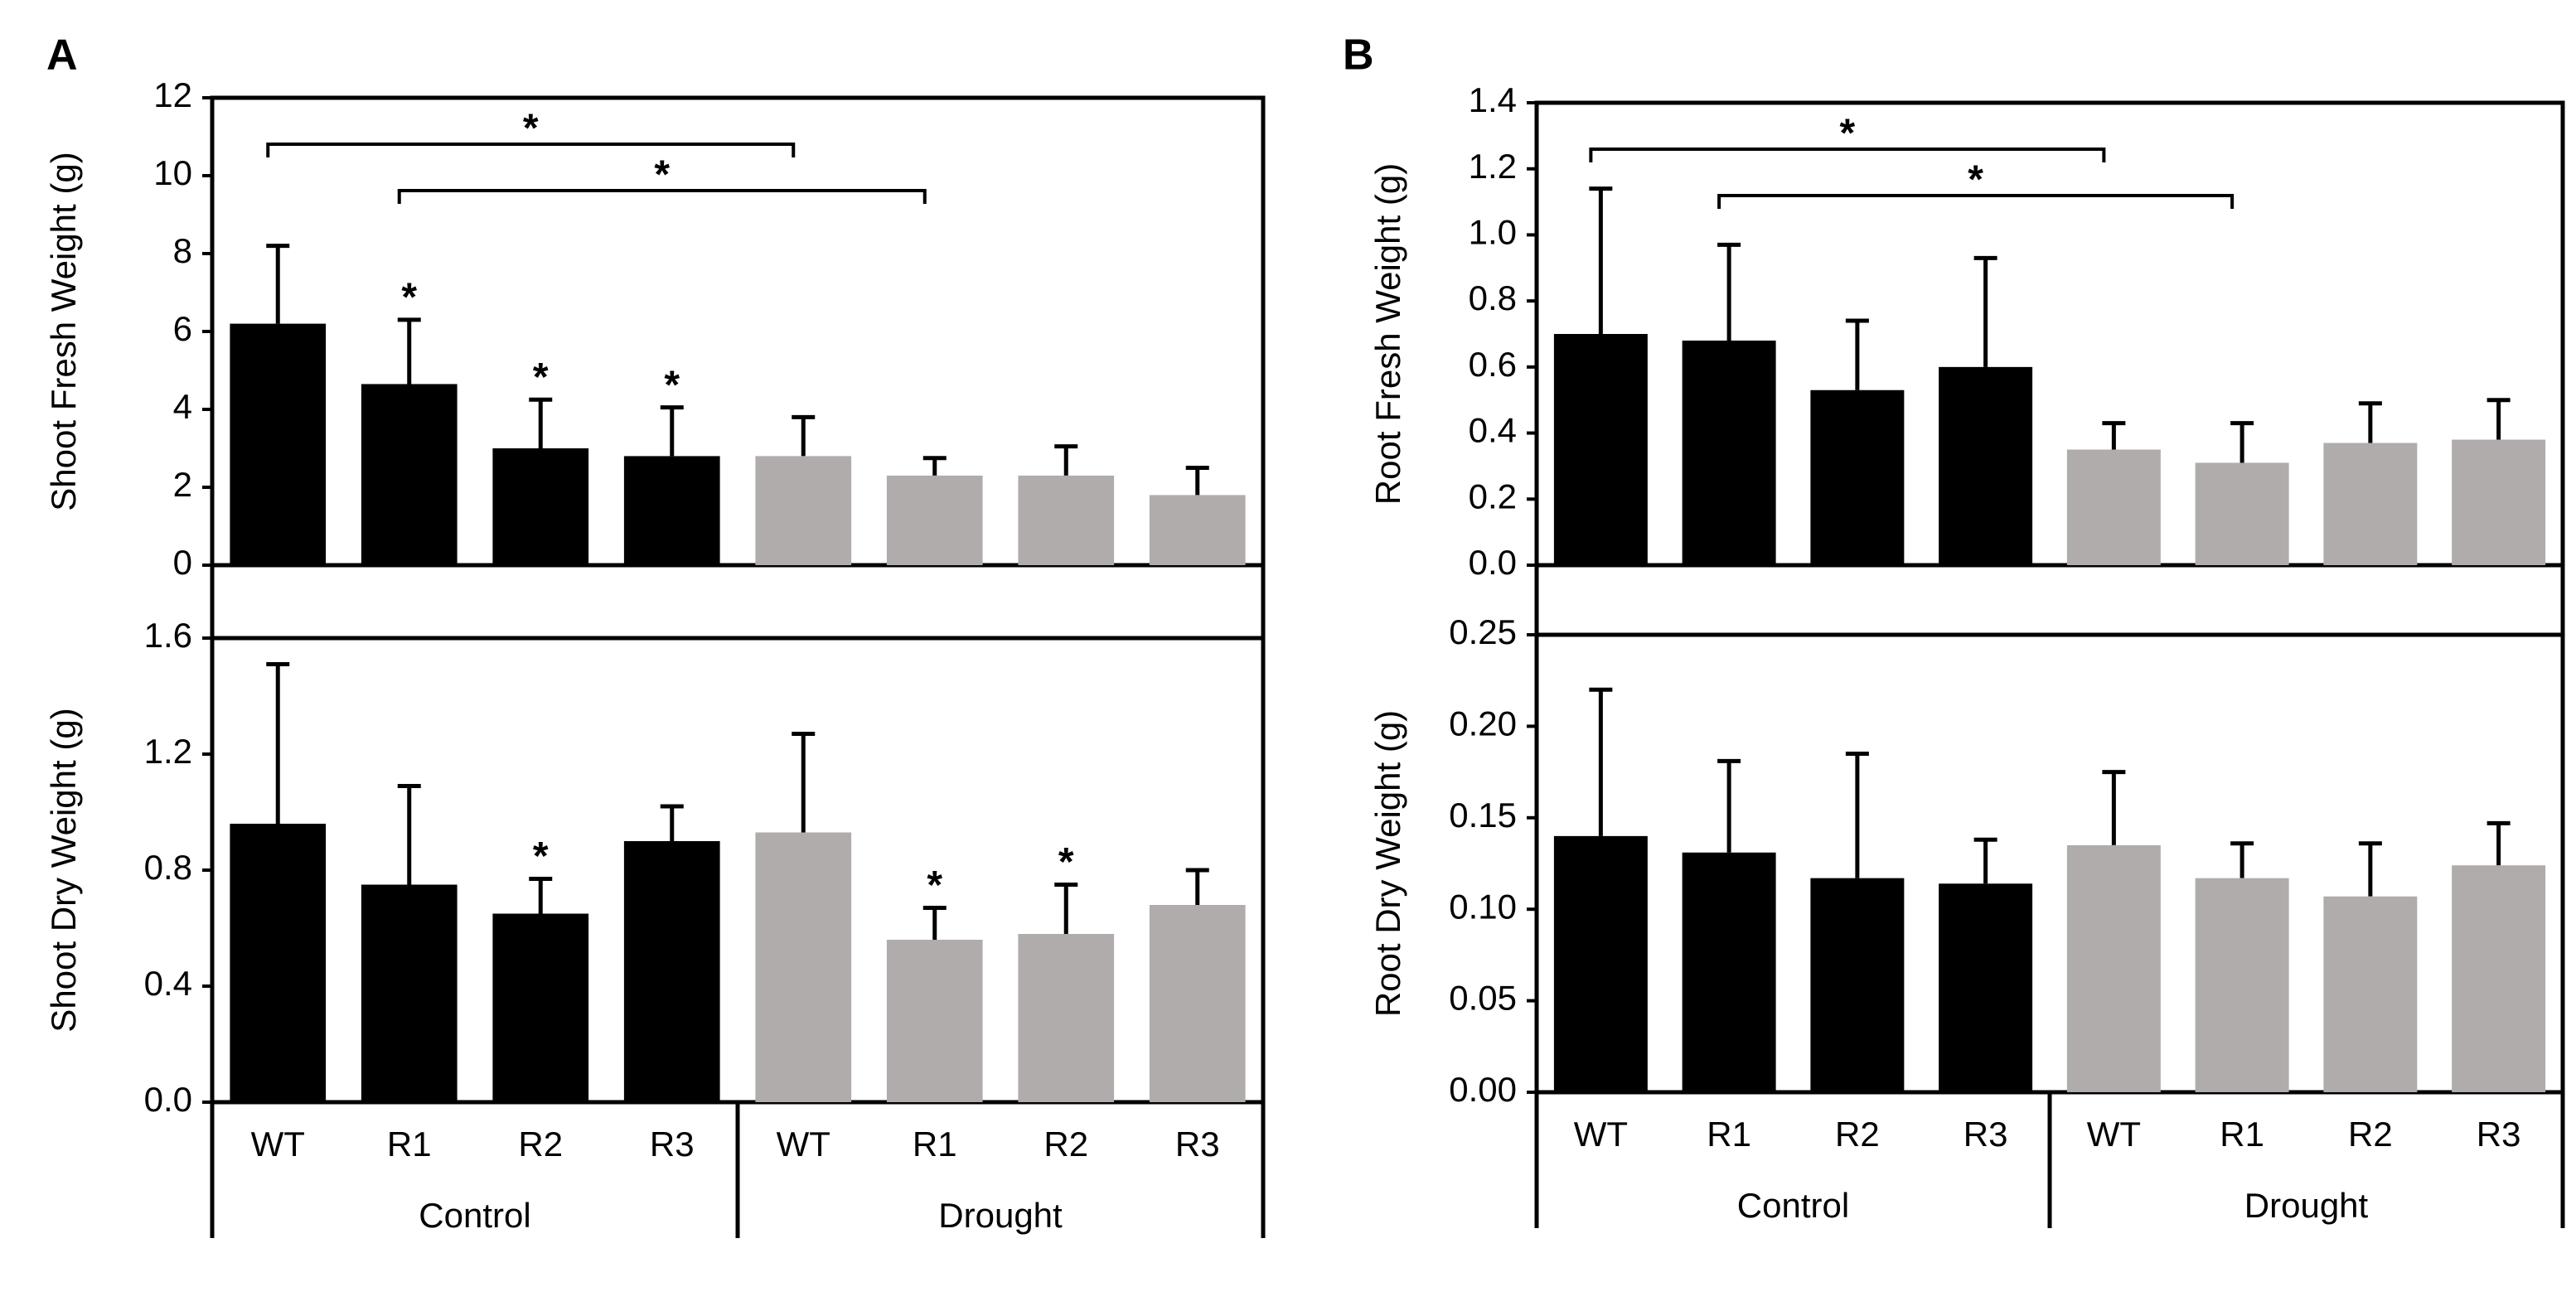 This screenshot has height=1311, width=2576. I want to click on y-tick-label: 0.2, so click(1493, 496).